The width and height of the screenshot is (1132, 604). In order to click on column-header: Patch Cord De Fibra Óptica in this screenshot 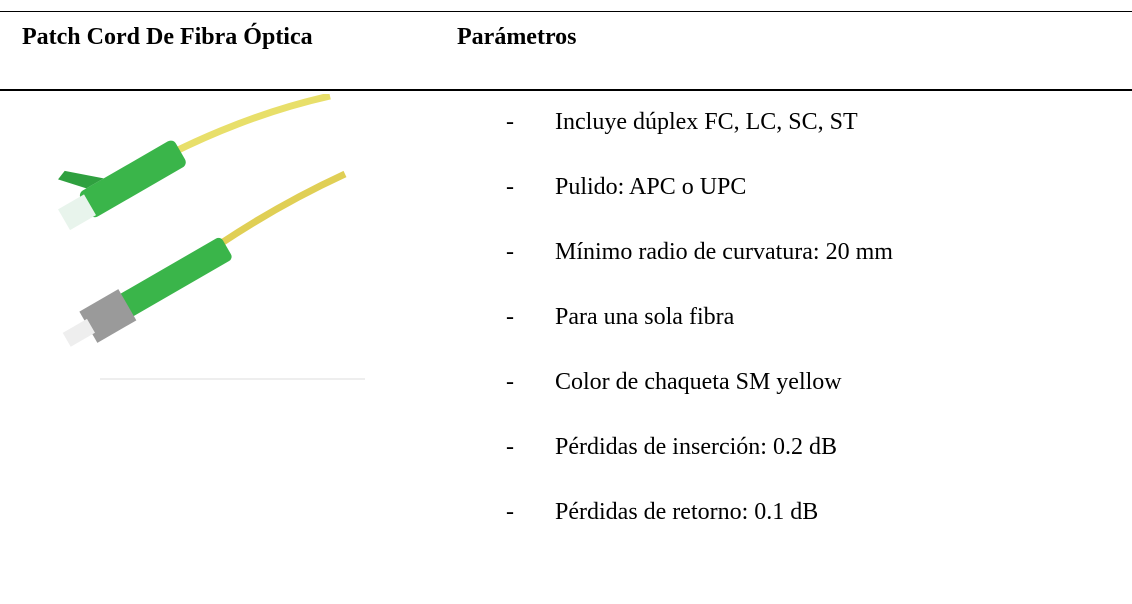, I will do `click(167, 37)`.